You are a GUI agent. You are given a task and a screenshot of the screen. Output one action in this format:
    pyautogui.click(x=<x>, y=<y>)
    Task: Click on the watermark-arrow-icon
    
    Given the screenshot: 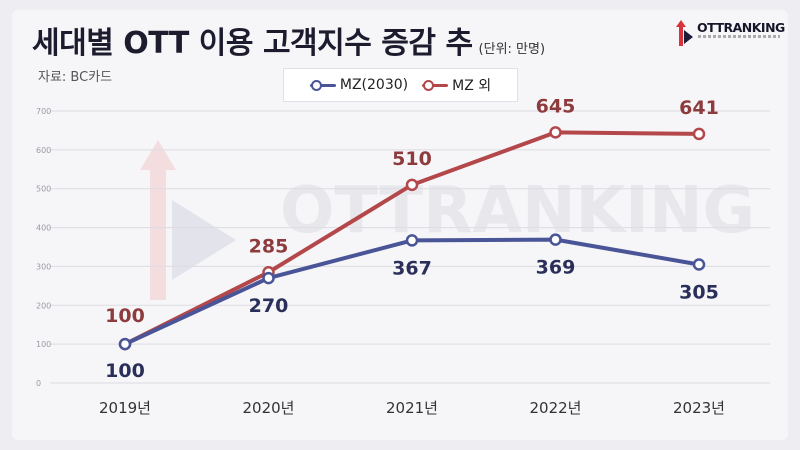 What is the action you would take?
    pyautogui.click(x=158, y=220)
    